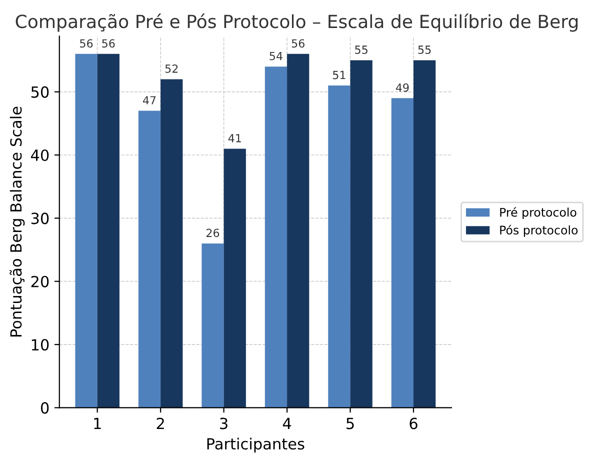  Describe the element at coordinates (255, 445) in the screenshot. I see `x-axis-title: Participantes` at that location.